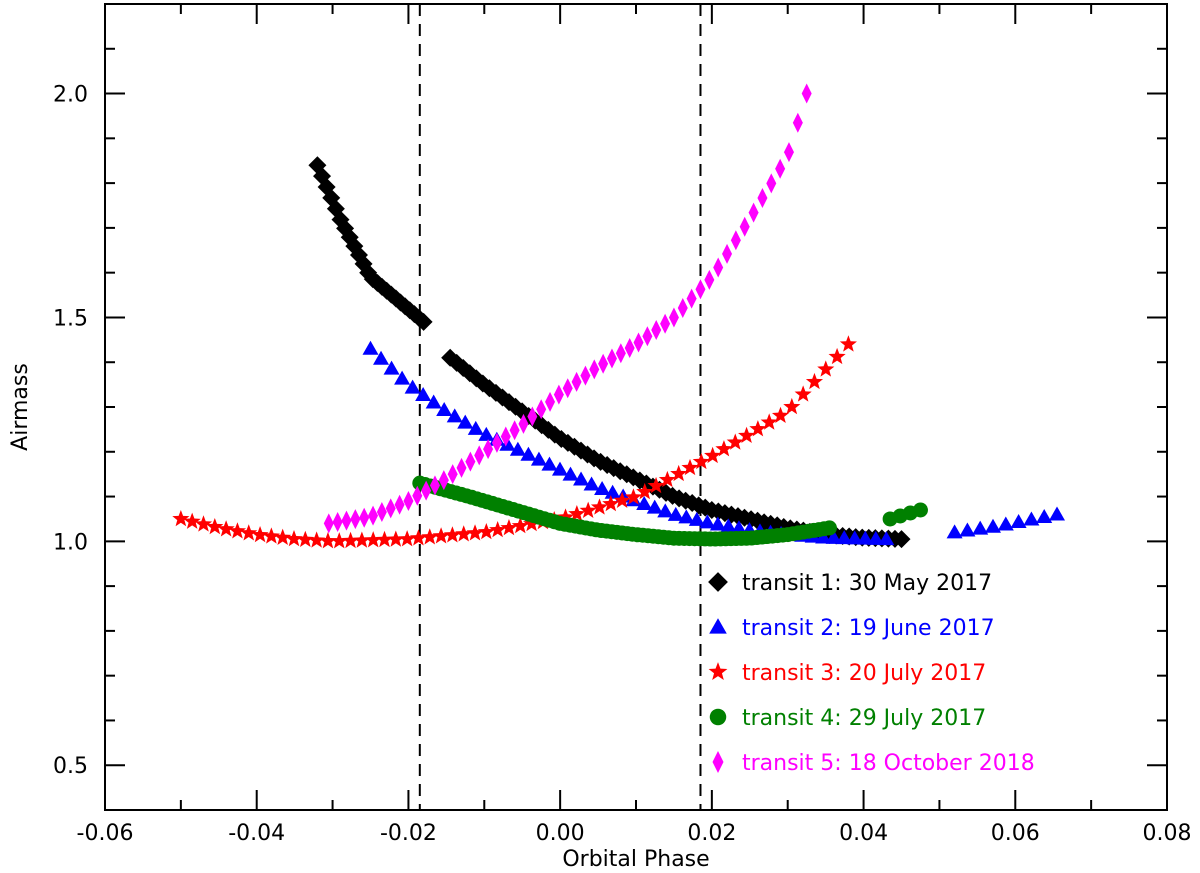 The image size is (1200, 873). Describe the element at coordinates (70, 542) in the screenshot. I see `y-tick-label: 1.0` at that location.